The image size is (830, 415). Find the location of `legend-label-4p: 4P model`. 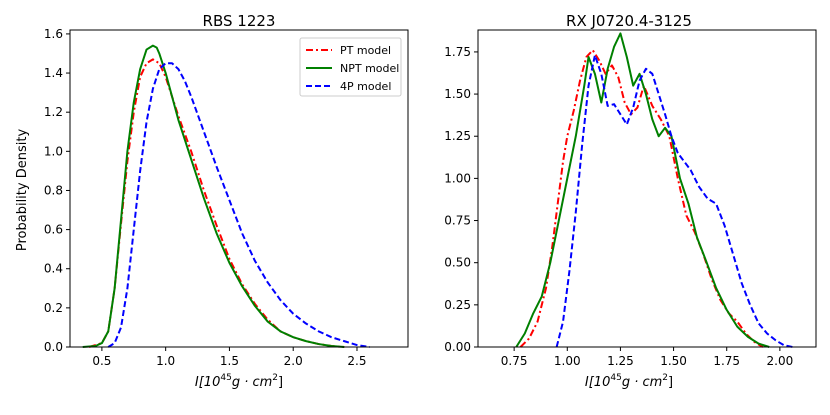

legend-label-4p: 4P model is located at coordinates (365, 86).